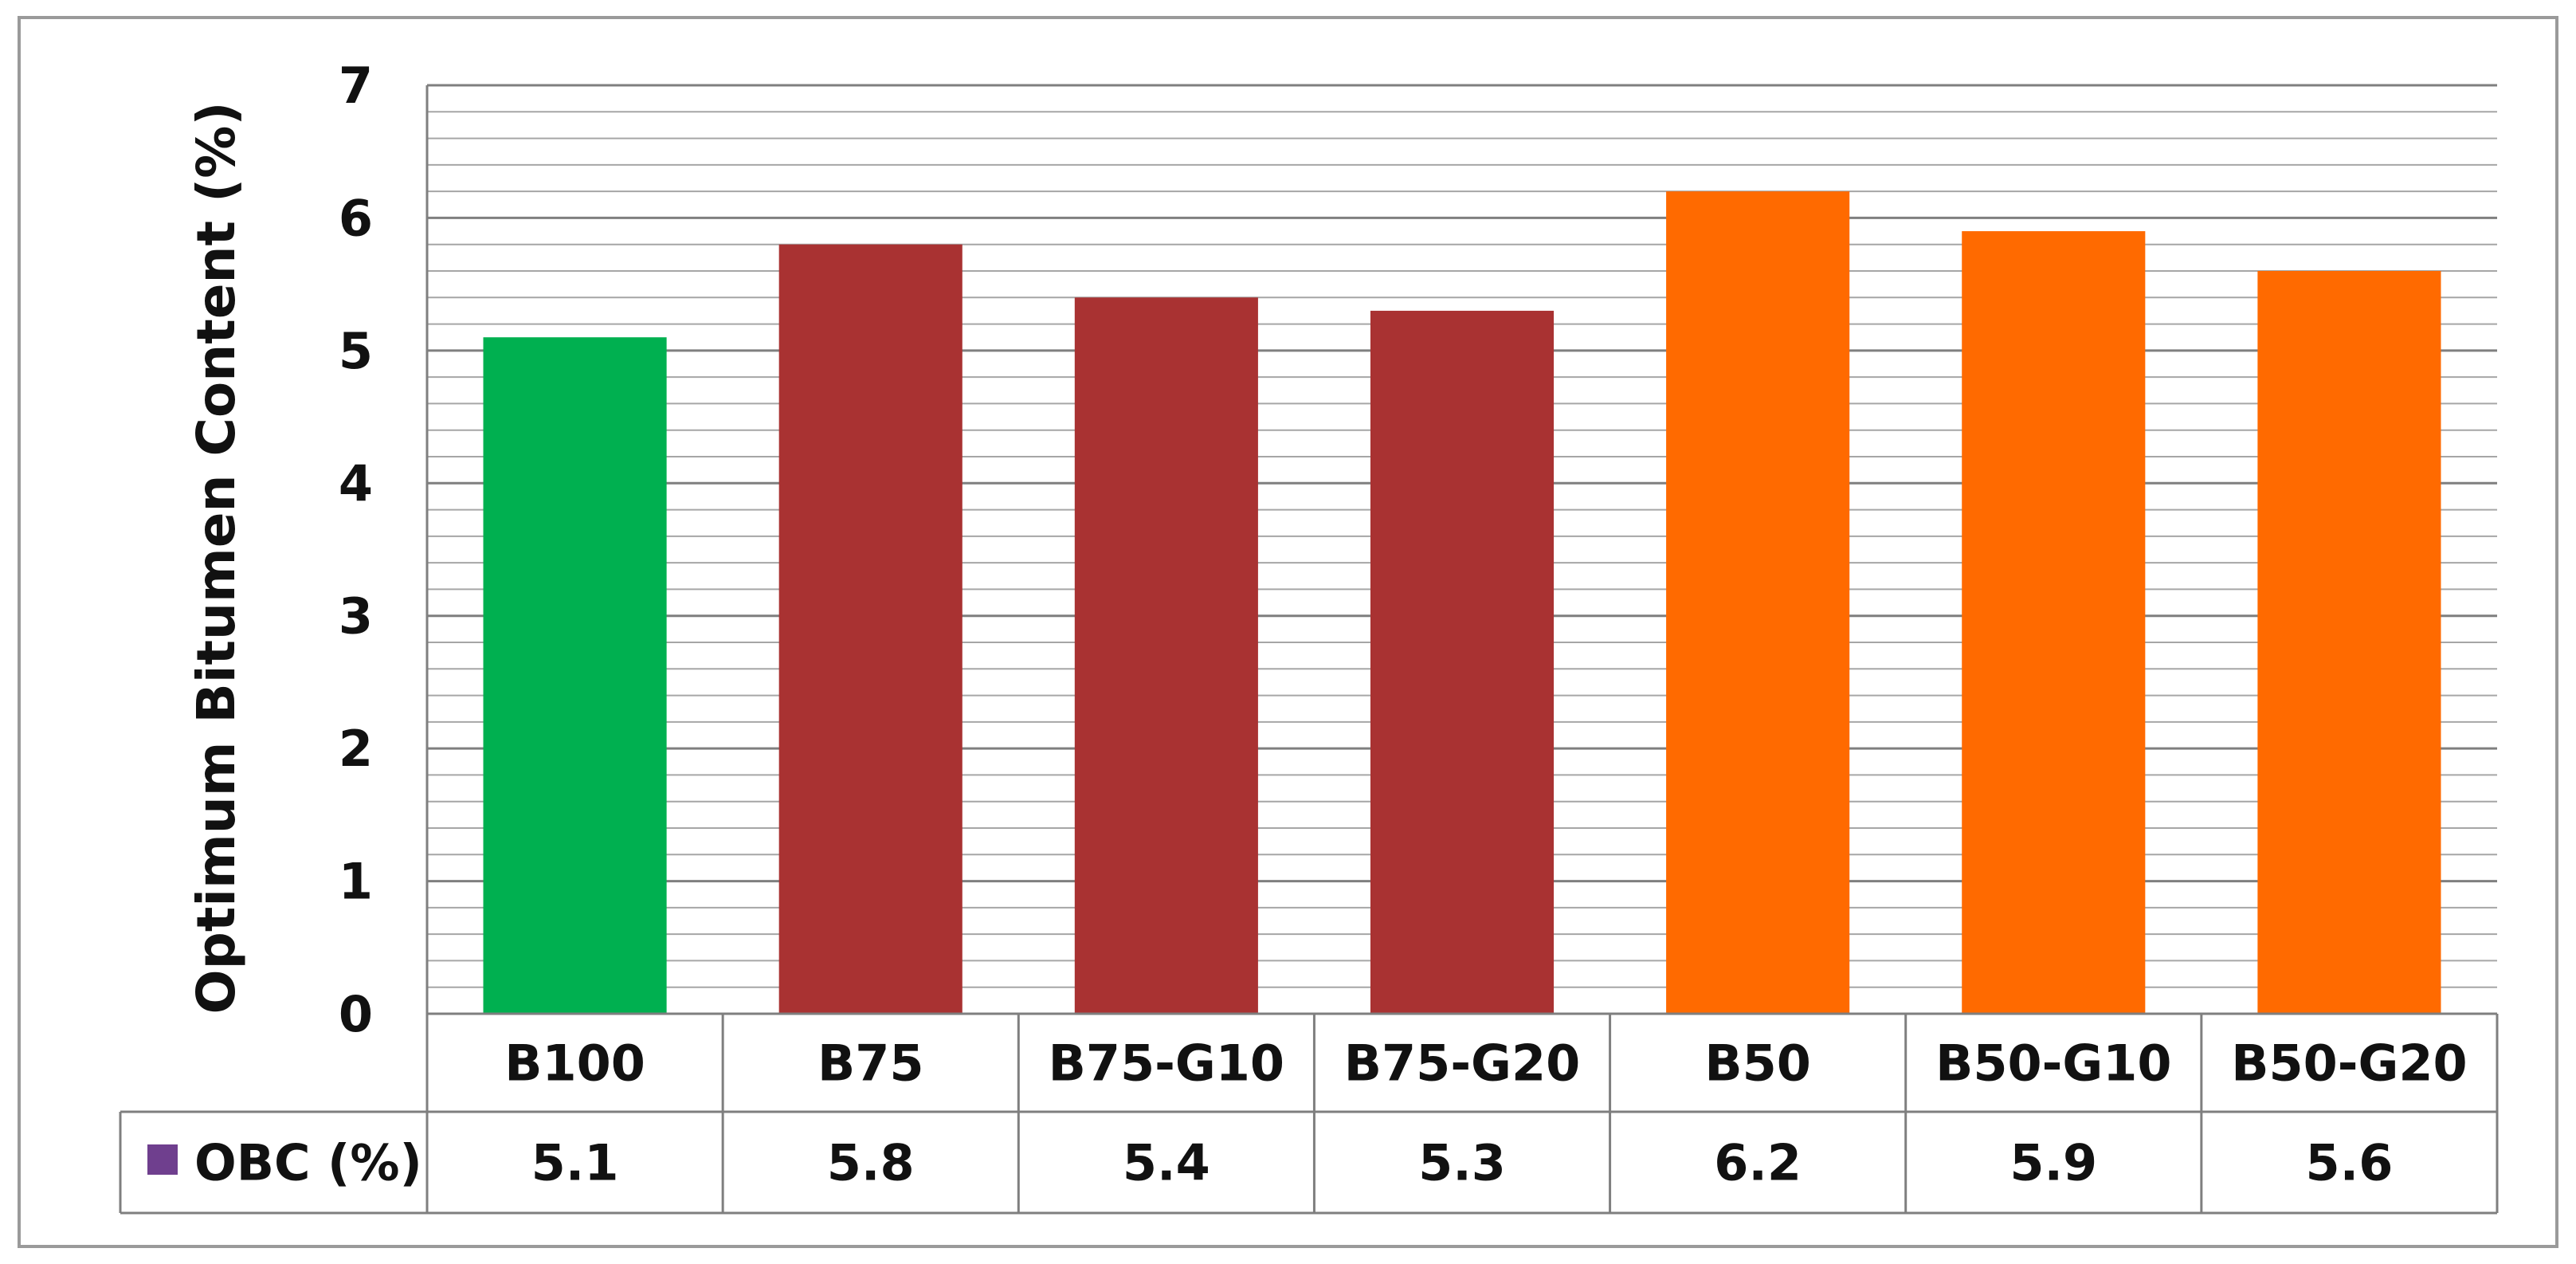 The height and width of the screenshot is (1264, 2576). I want to click on x-category-label: B75, so click(870, 1063).